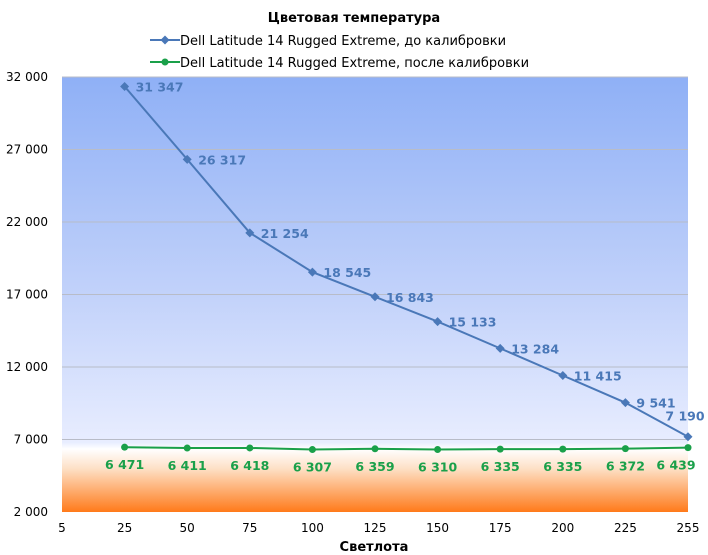 Image resolution: width=708 pixels, height=555 pixels. I want to click on y-tick-label: 17 000, so click(27, 295).